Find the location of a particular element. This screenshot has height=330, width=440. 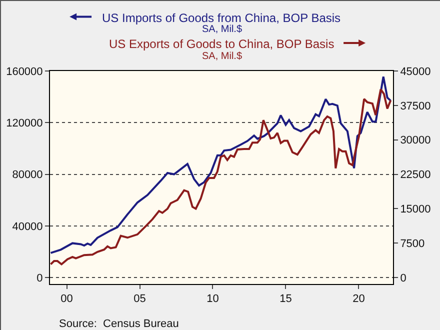

y-tick-label: 80000 is located at coordinates (27, 175).